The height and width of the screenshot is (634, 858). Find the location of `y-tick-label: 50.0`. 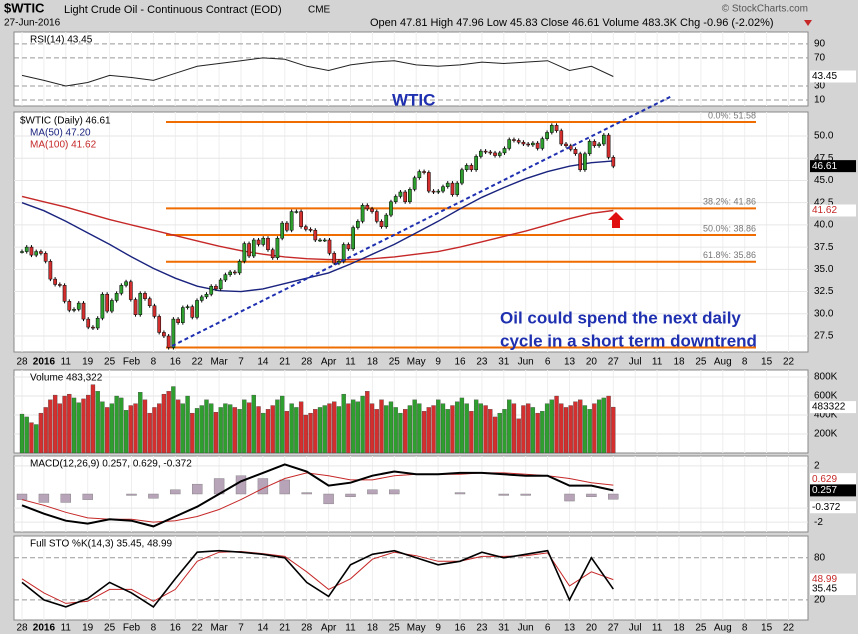

y-tick-label: 50.0 is located at coordinates (824, 136).